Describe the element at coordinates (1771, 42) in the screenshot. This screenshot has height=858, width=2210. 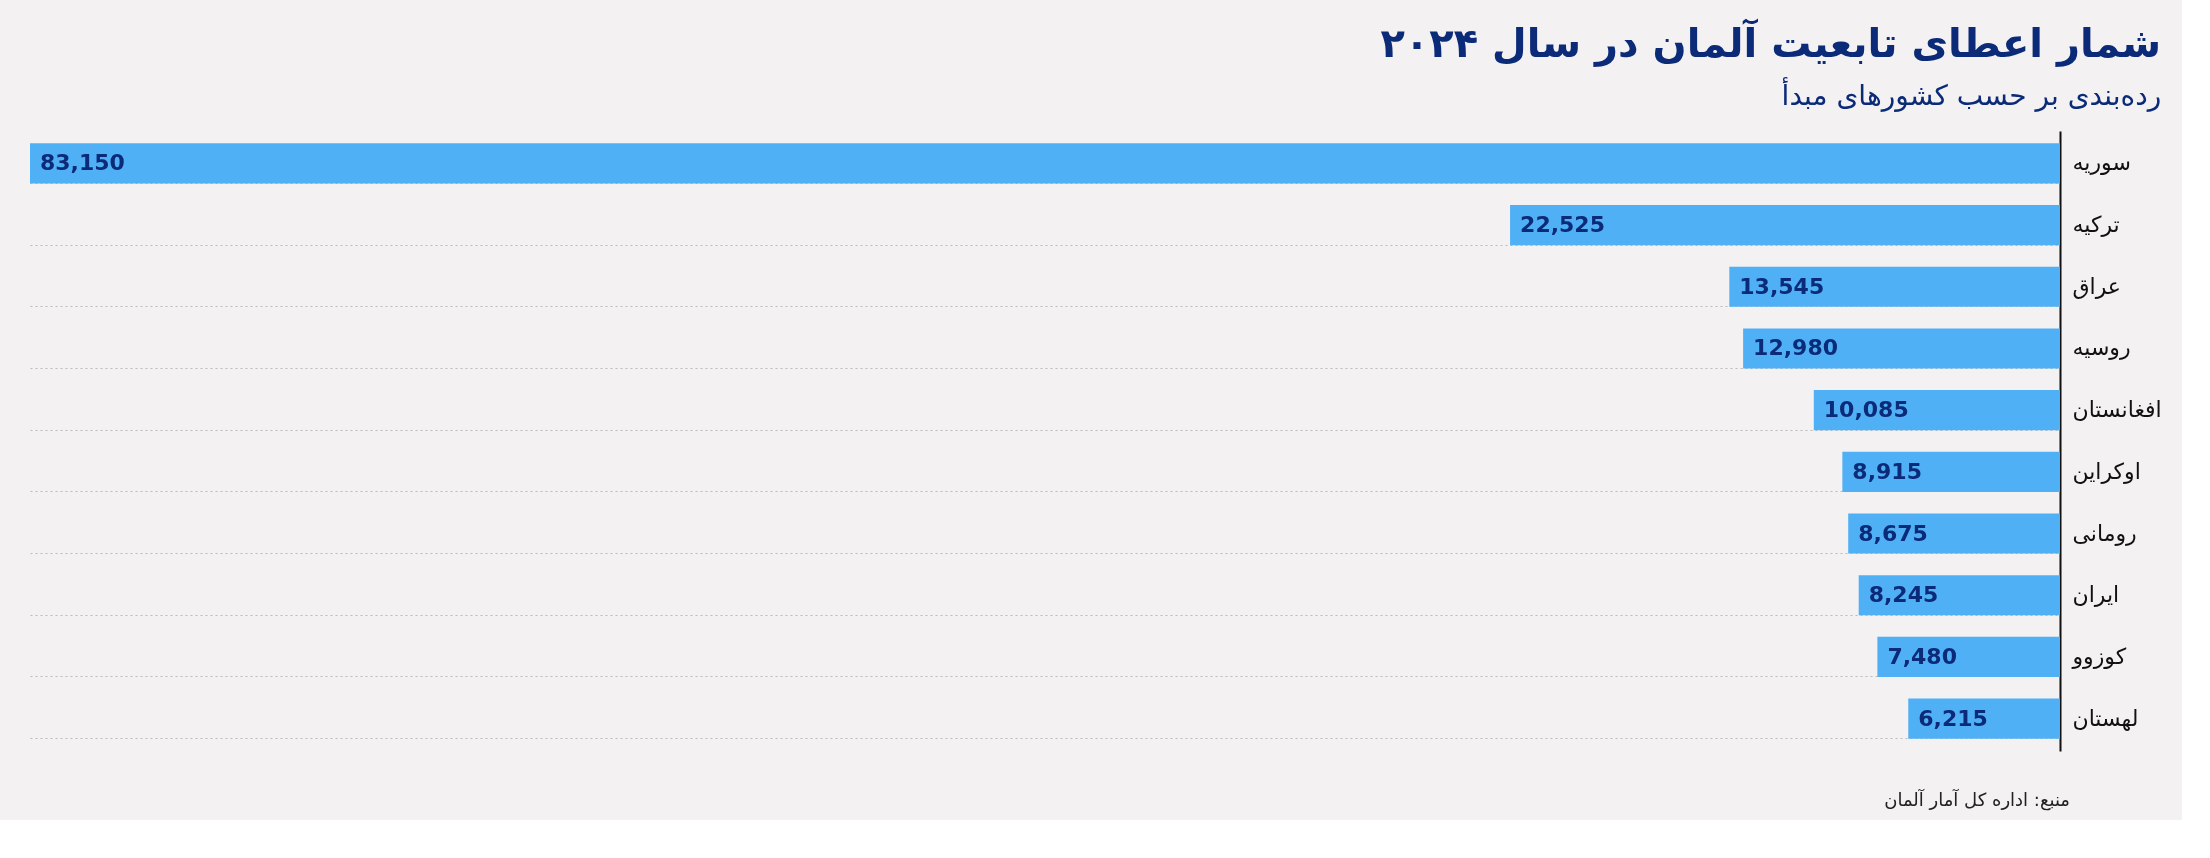
I see `chart-title: شمار اعطای تابعیت آلمان در سال ۲۰۲۴` at that location.